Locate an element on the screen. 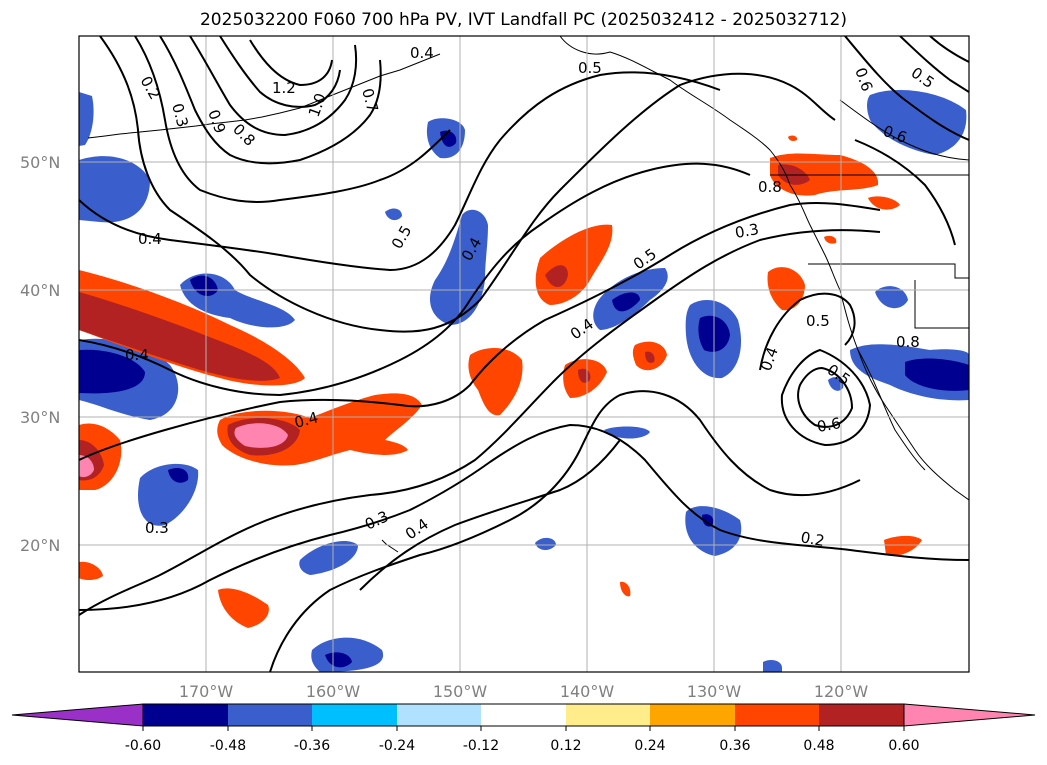 Image resolution: width=1047 pixels, height=765 pixels. inland-border is located at coordinates (888, 271).